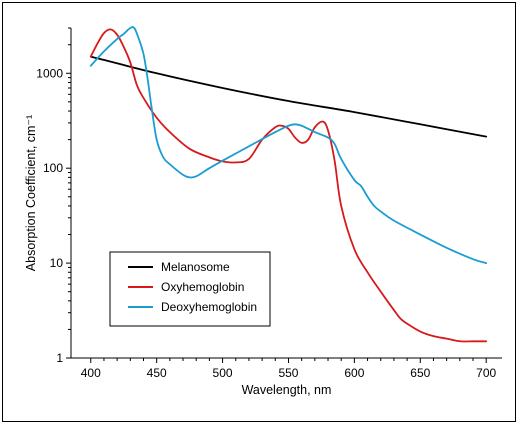 This screenshot has width=520, height=426. I want to click on legend-box, so click(190, 289).